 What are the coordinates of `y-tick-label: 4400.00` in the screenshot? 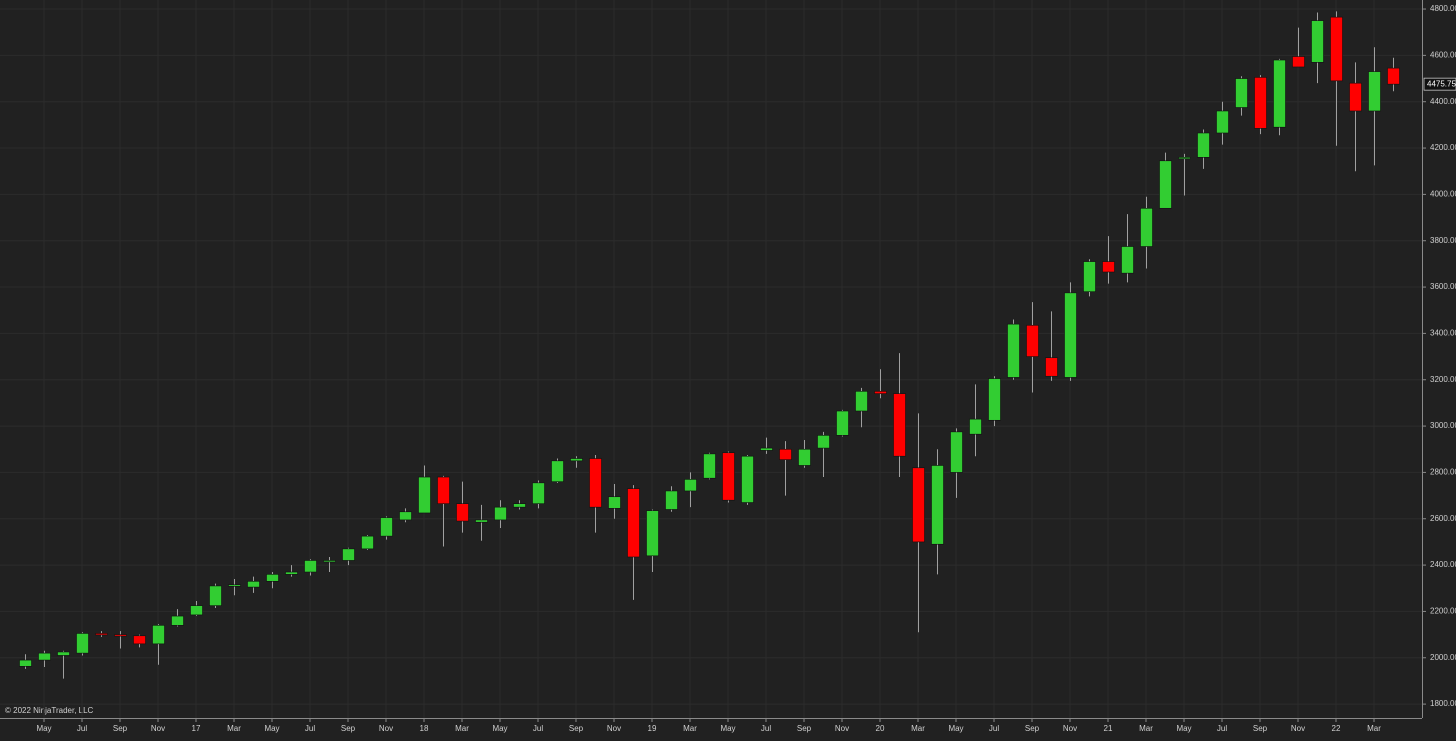 It's located at (1443, 101).